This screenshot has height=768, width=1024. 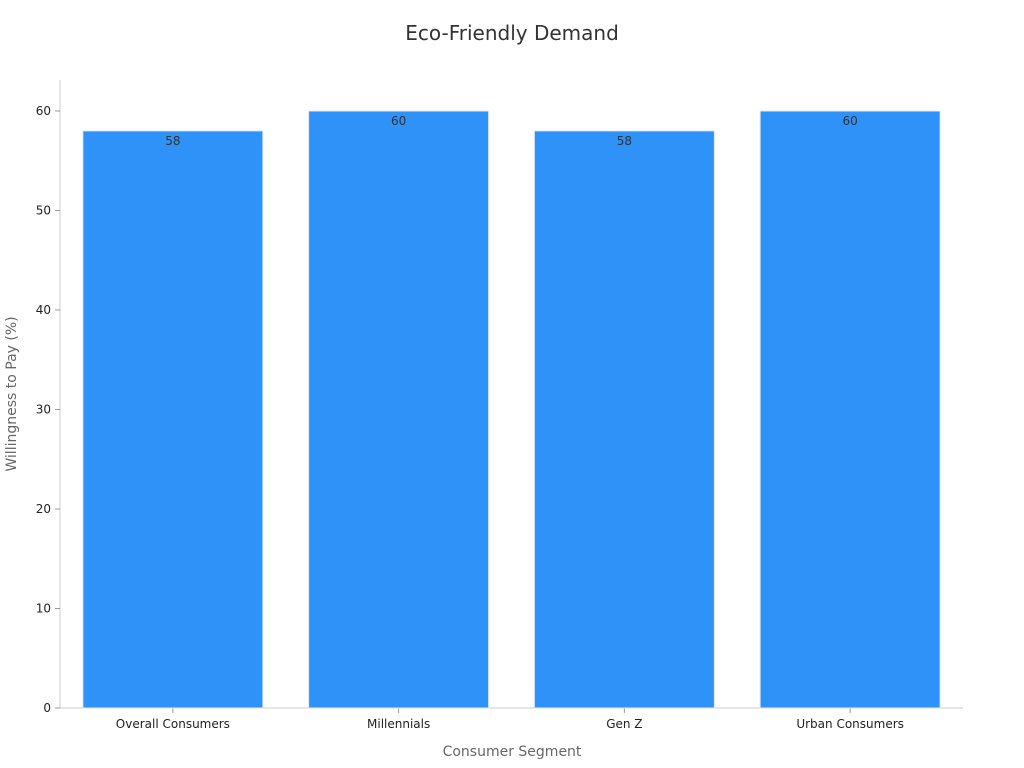 I want to click on x-tick-label: Millennials, so click(x=398, y=724).